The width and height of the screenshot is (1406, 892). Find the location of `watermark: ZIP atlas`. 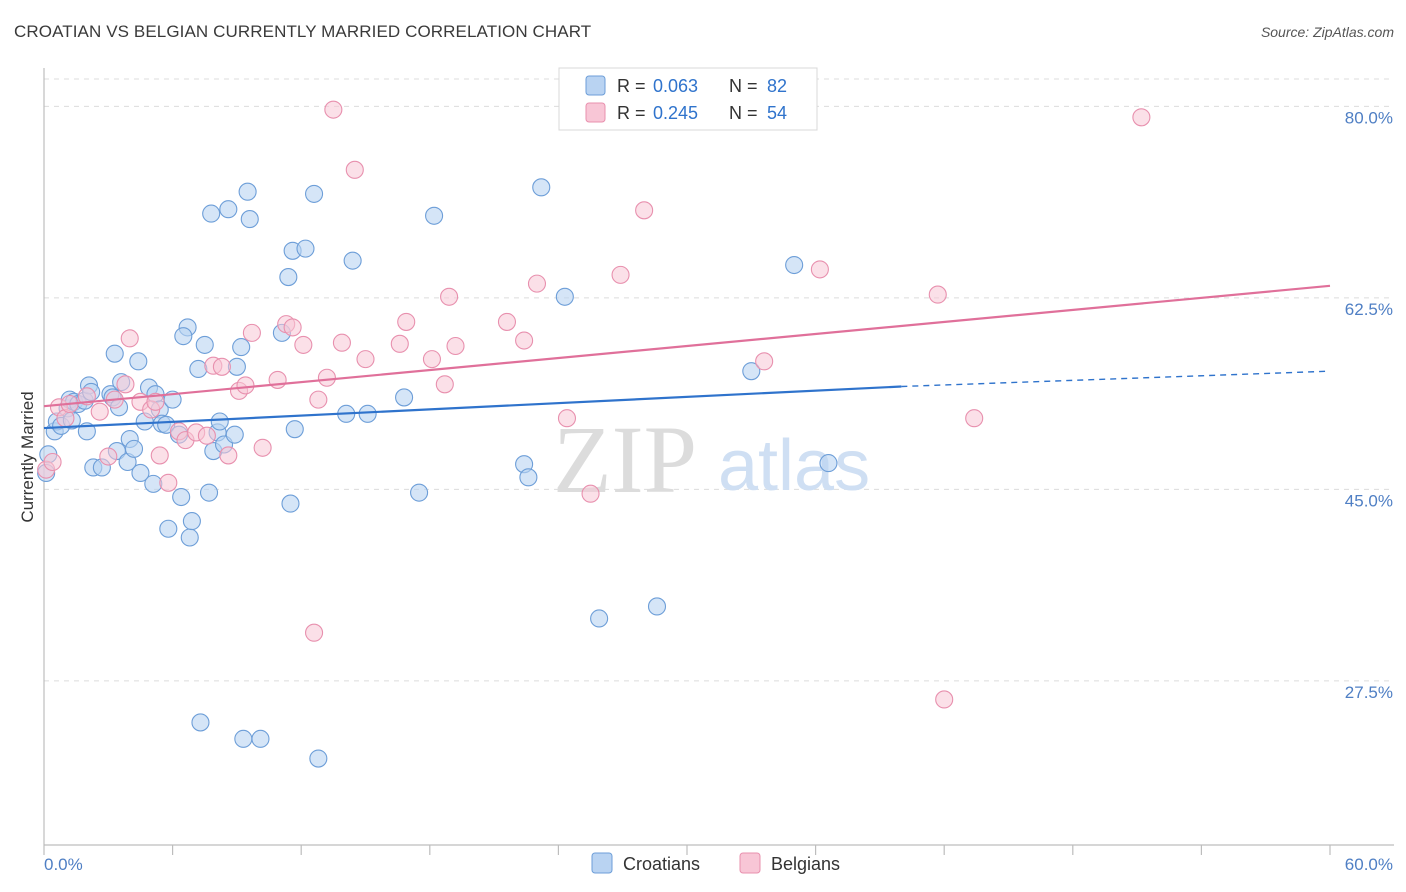

watermark: ZIP atlas is located at coordinates (711, 459).